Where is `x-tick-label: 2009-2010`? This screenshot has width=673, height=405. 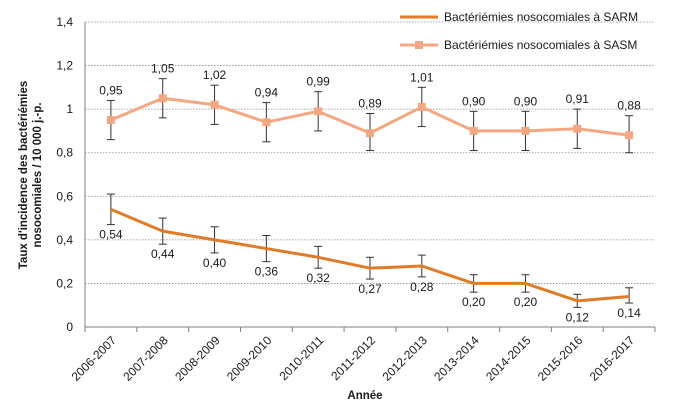 x-tick-label: 2009-2010 is located at coordinates (249, 358).